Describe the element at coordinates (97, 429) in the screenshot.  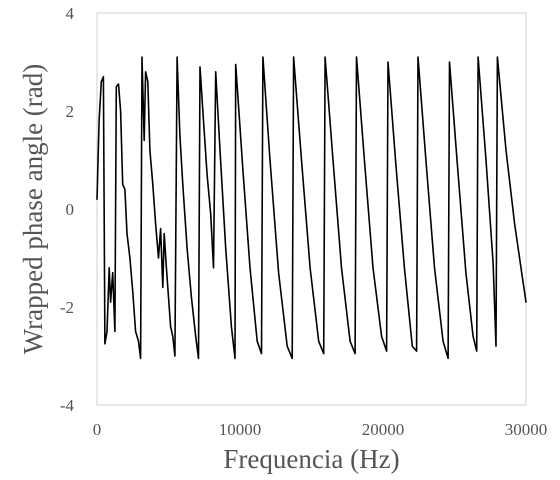
I see `x-tick-label: 0` at that location.